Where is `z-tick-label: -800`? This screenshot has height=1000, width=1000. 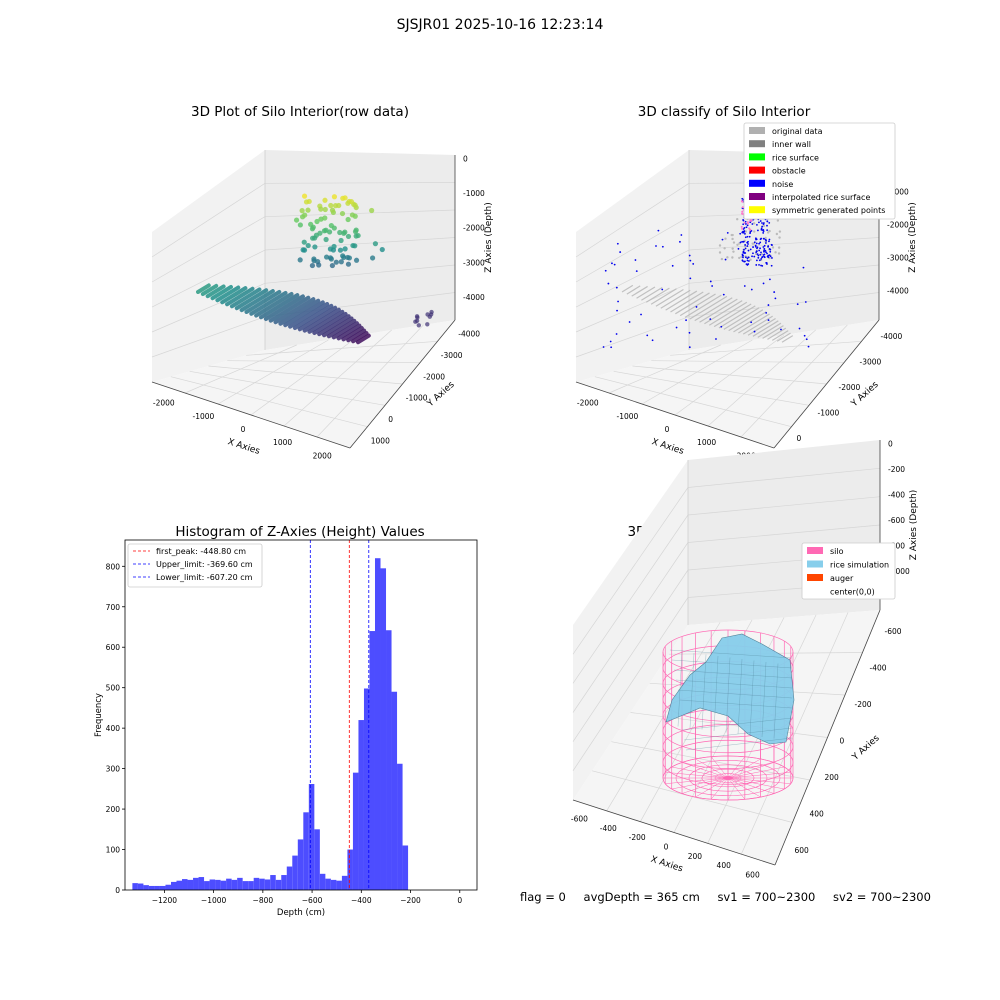 z-tick-label: -800 is located at coordinates (896, 545).